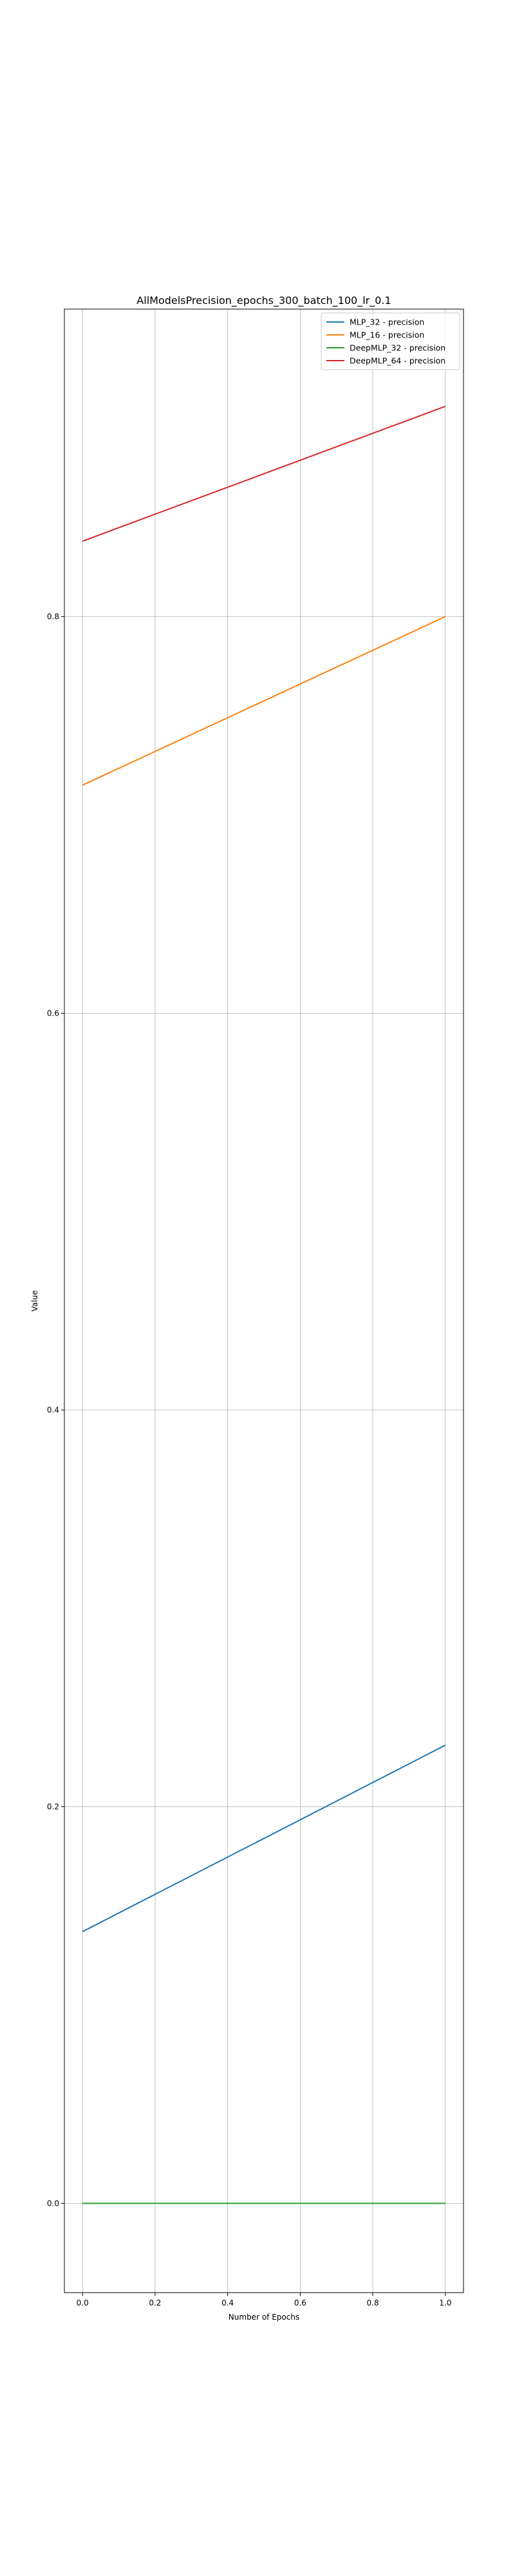 The height and width of the screenshot is (2576, 515). I want to click on x-tick-label: 1.0, so click(445, 2302).